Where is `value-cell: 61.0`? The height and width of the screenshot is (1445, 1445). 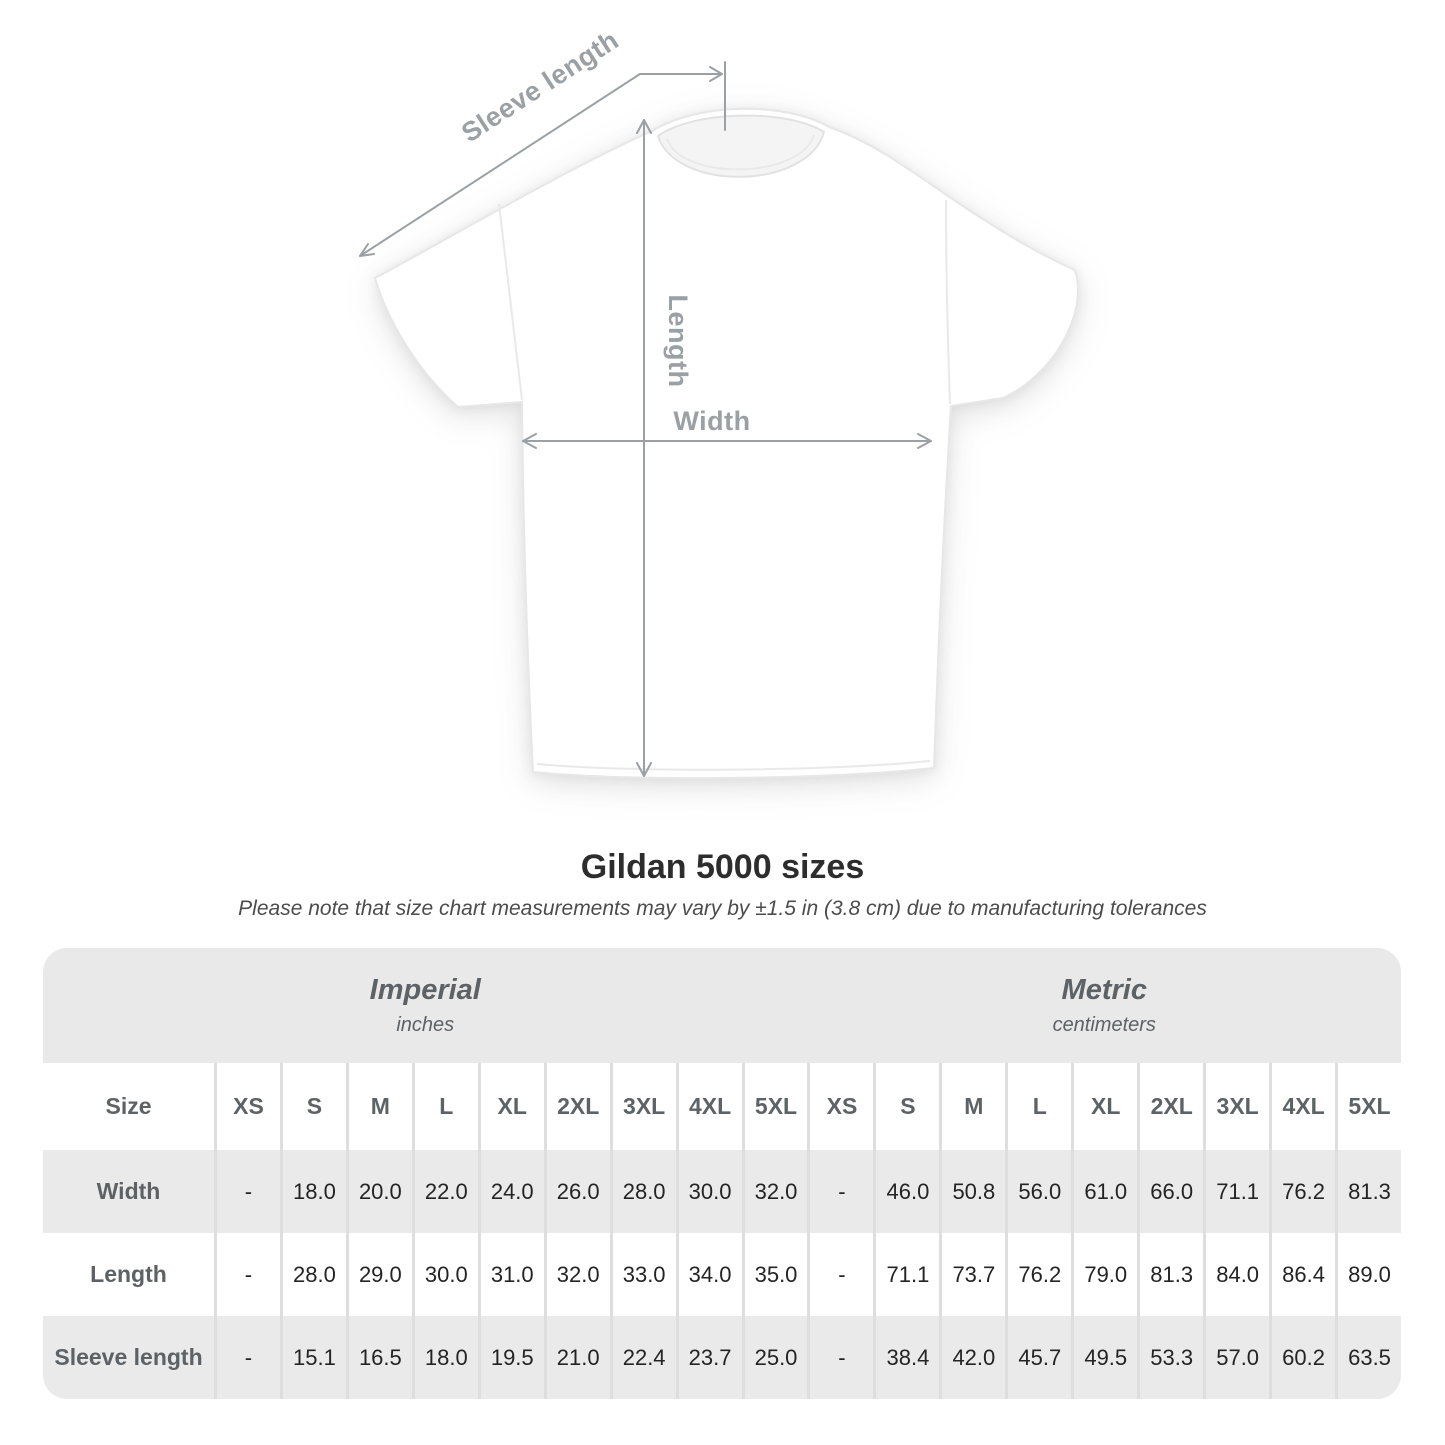 value-cell: 61.0 is located at coordinates (1104, 1191).